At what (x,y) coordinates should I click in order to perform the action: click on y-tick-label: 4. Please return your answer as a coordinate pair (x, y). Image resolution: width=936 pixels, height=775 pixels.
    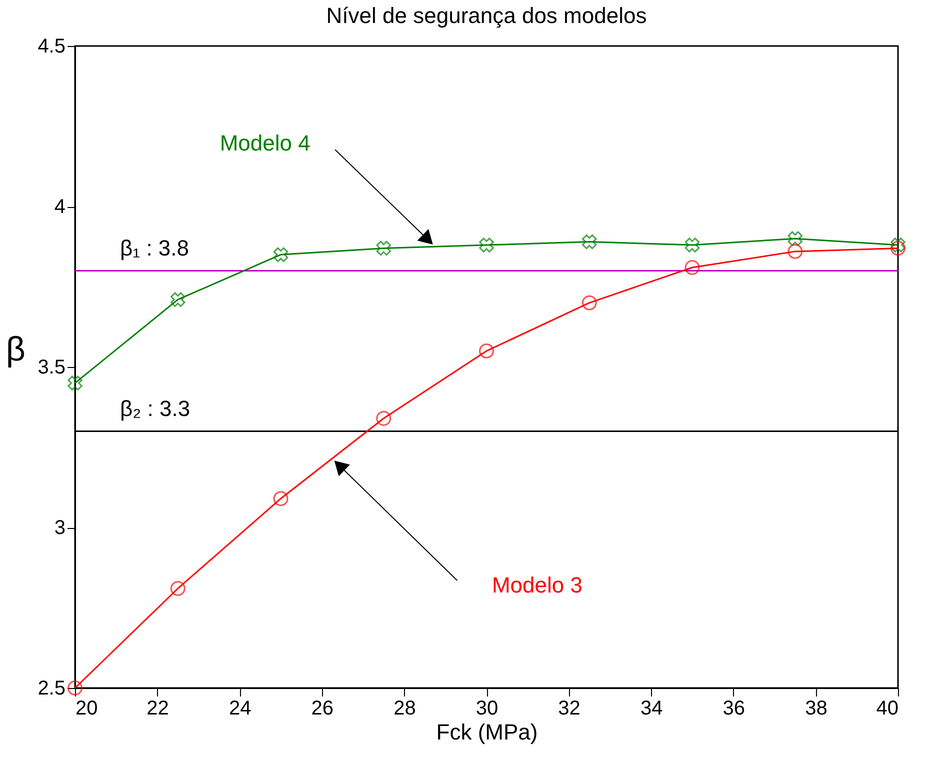
    Looking at the image, I should click on (60, 207).